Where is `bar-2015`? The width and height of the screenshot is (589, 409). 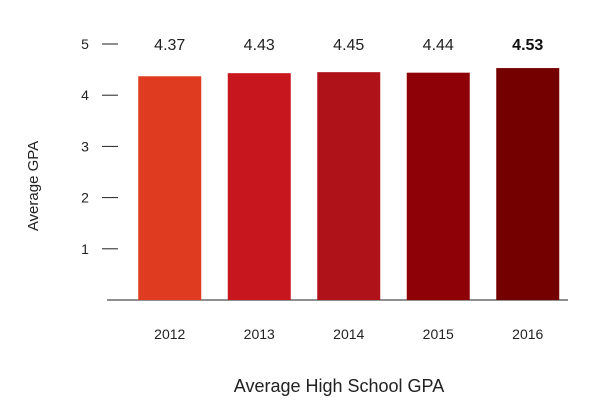
bar-2015 is located at coordinates (438, 186).